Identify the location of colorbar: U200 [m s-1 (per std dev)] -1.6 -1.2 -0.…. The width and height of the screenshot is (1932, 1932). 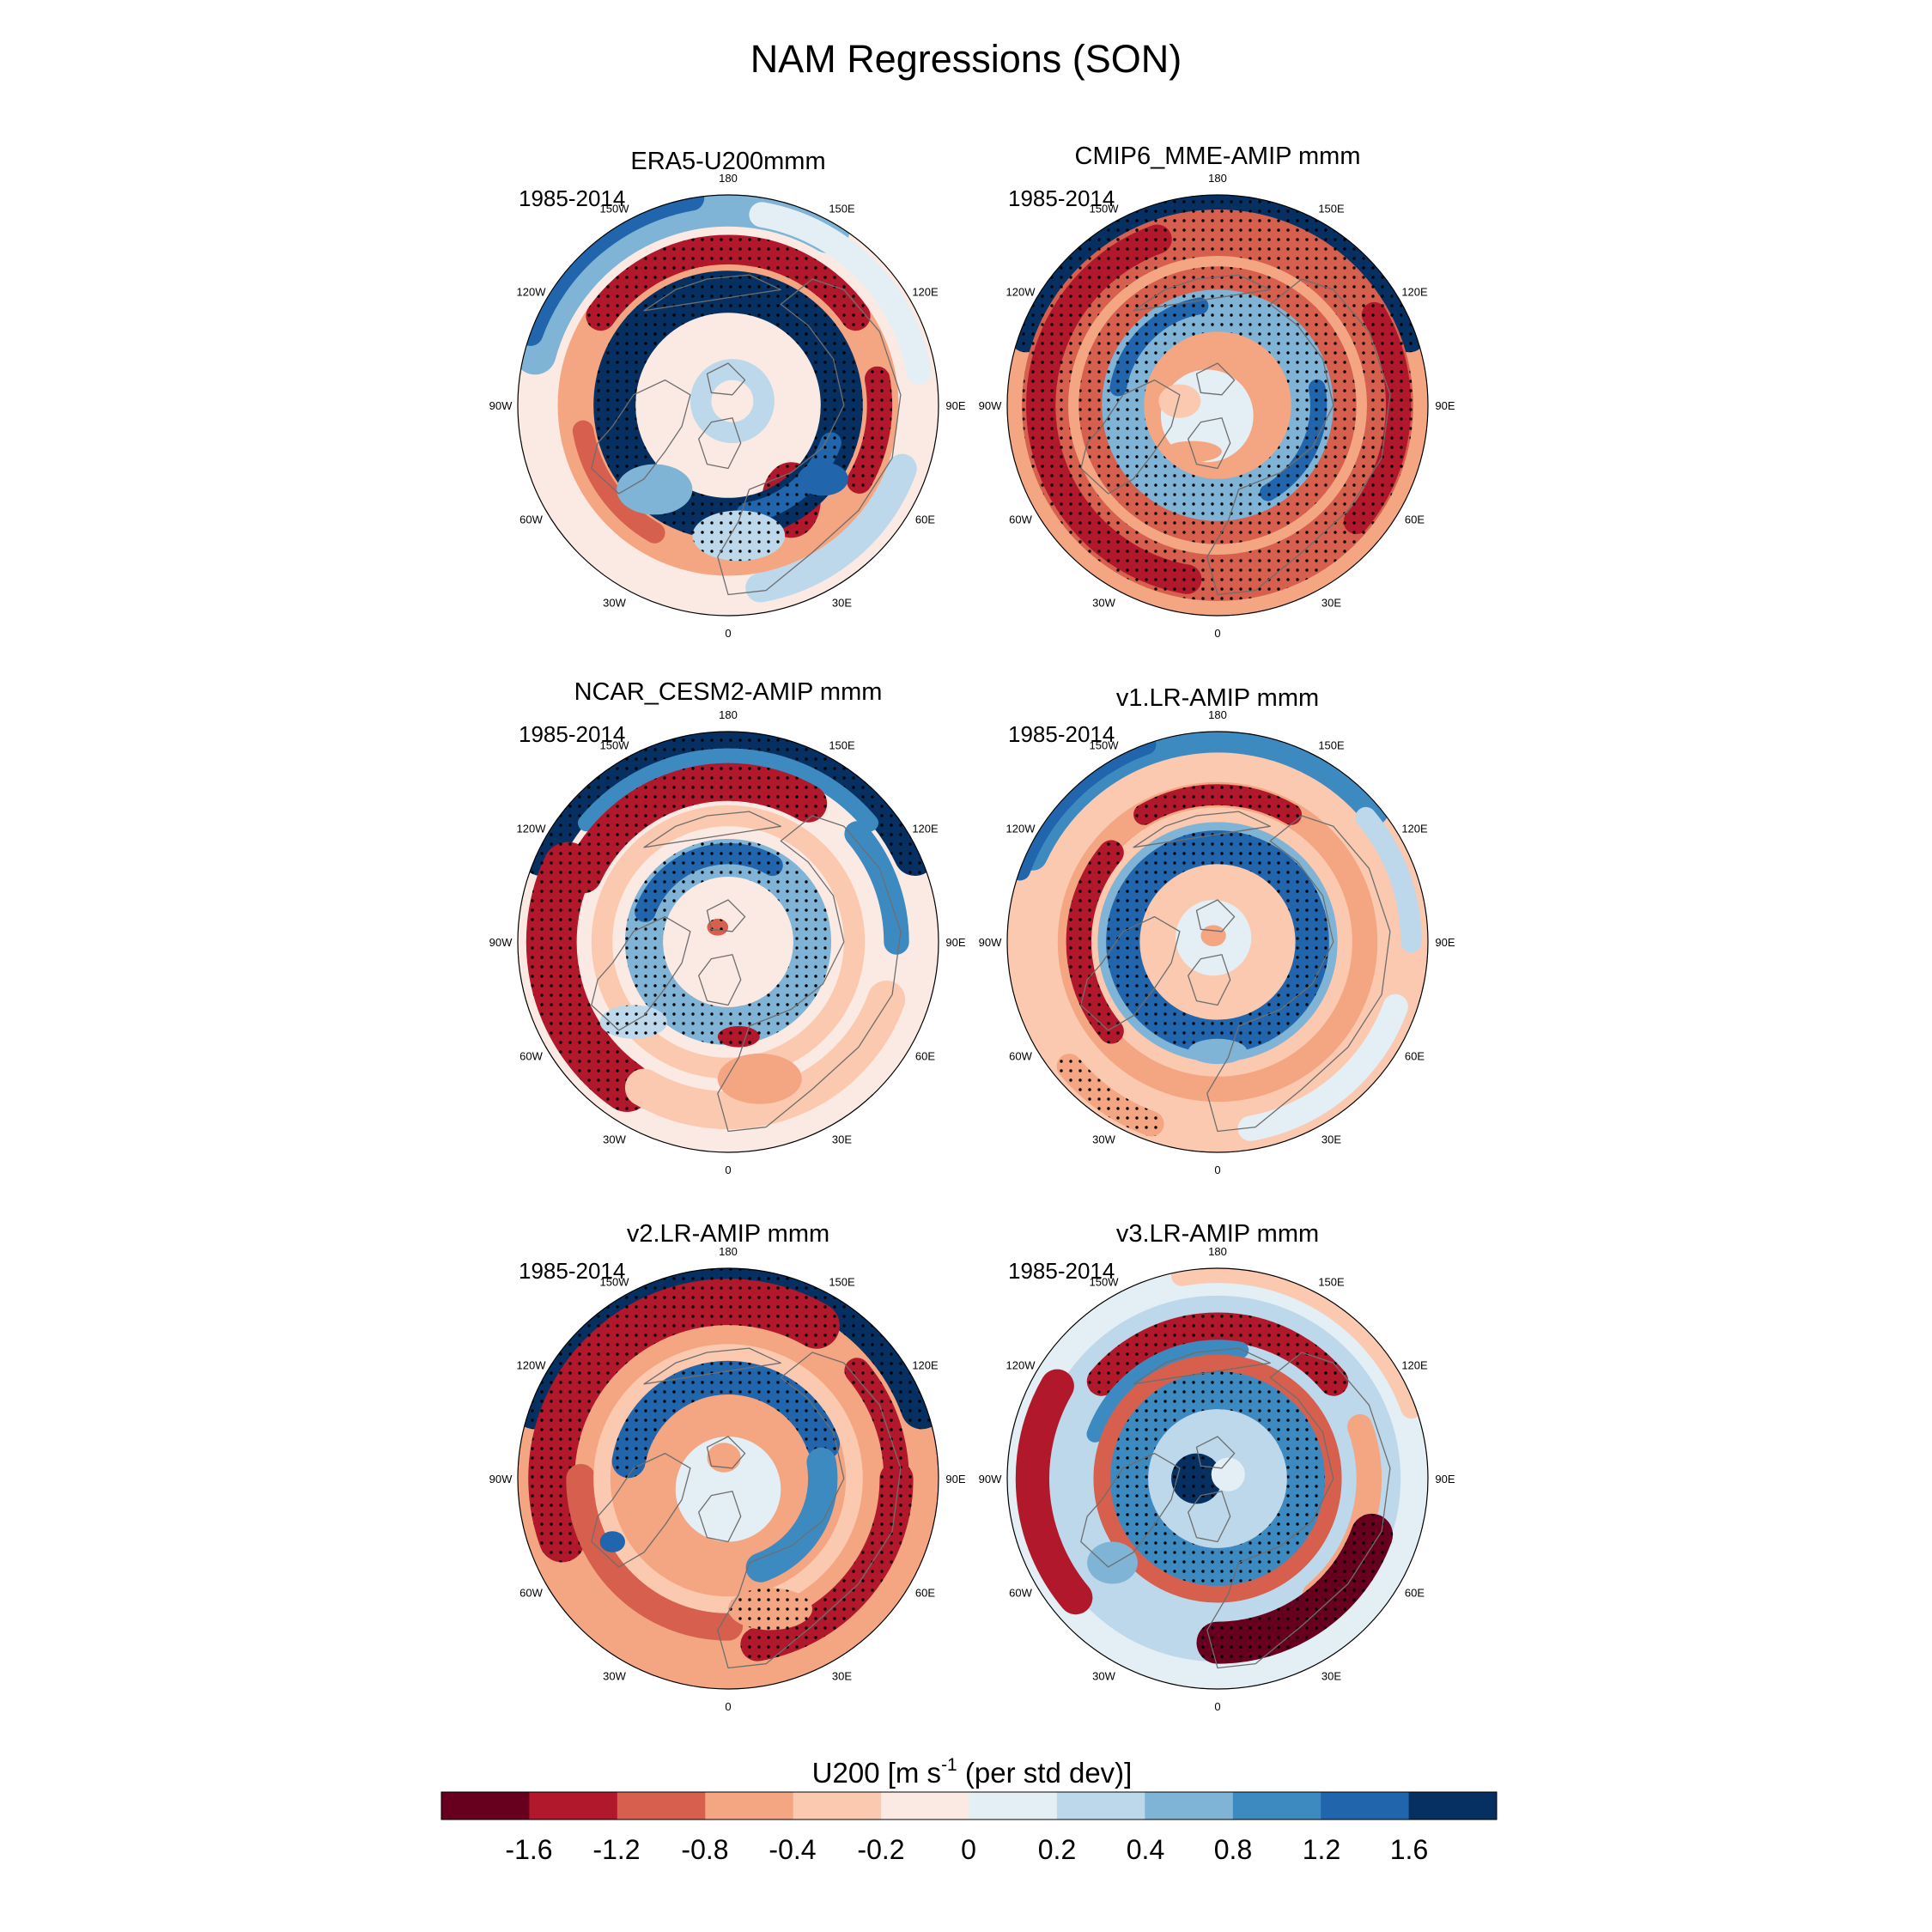
(969, 1810).